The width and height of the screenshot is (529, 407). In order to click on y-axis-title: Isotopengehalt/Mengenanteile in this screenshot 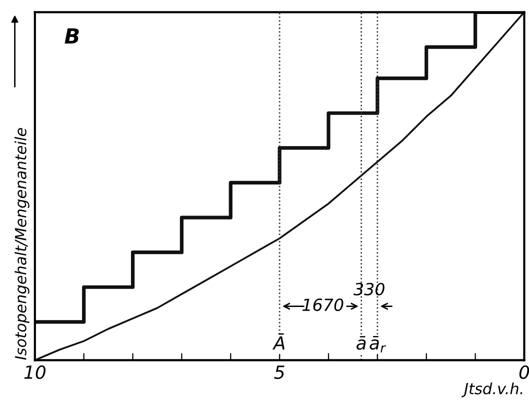, I will do `click(22, 244)`.